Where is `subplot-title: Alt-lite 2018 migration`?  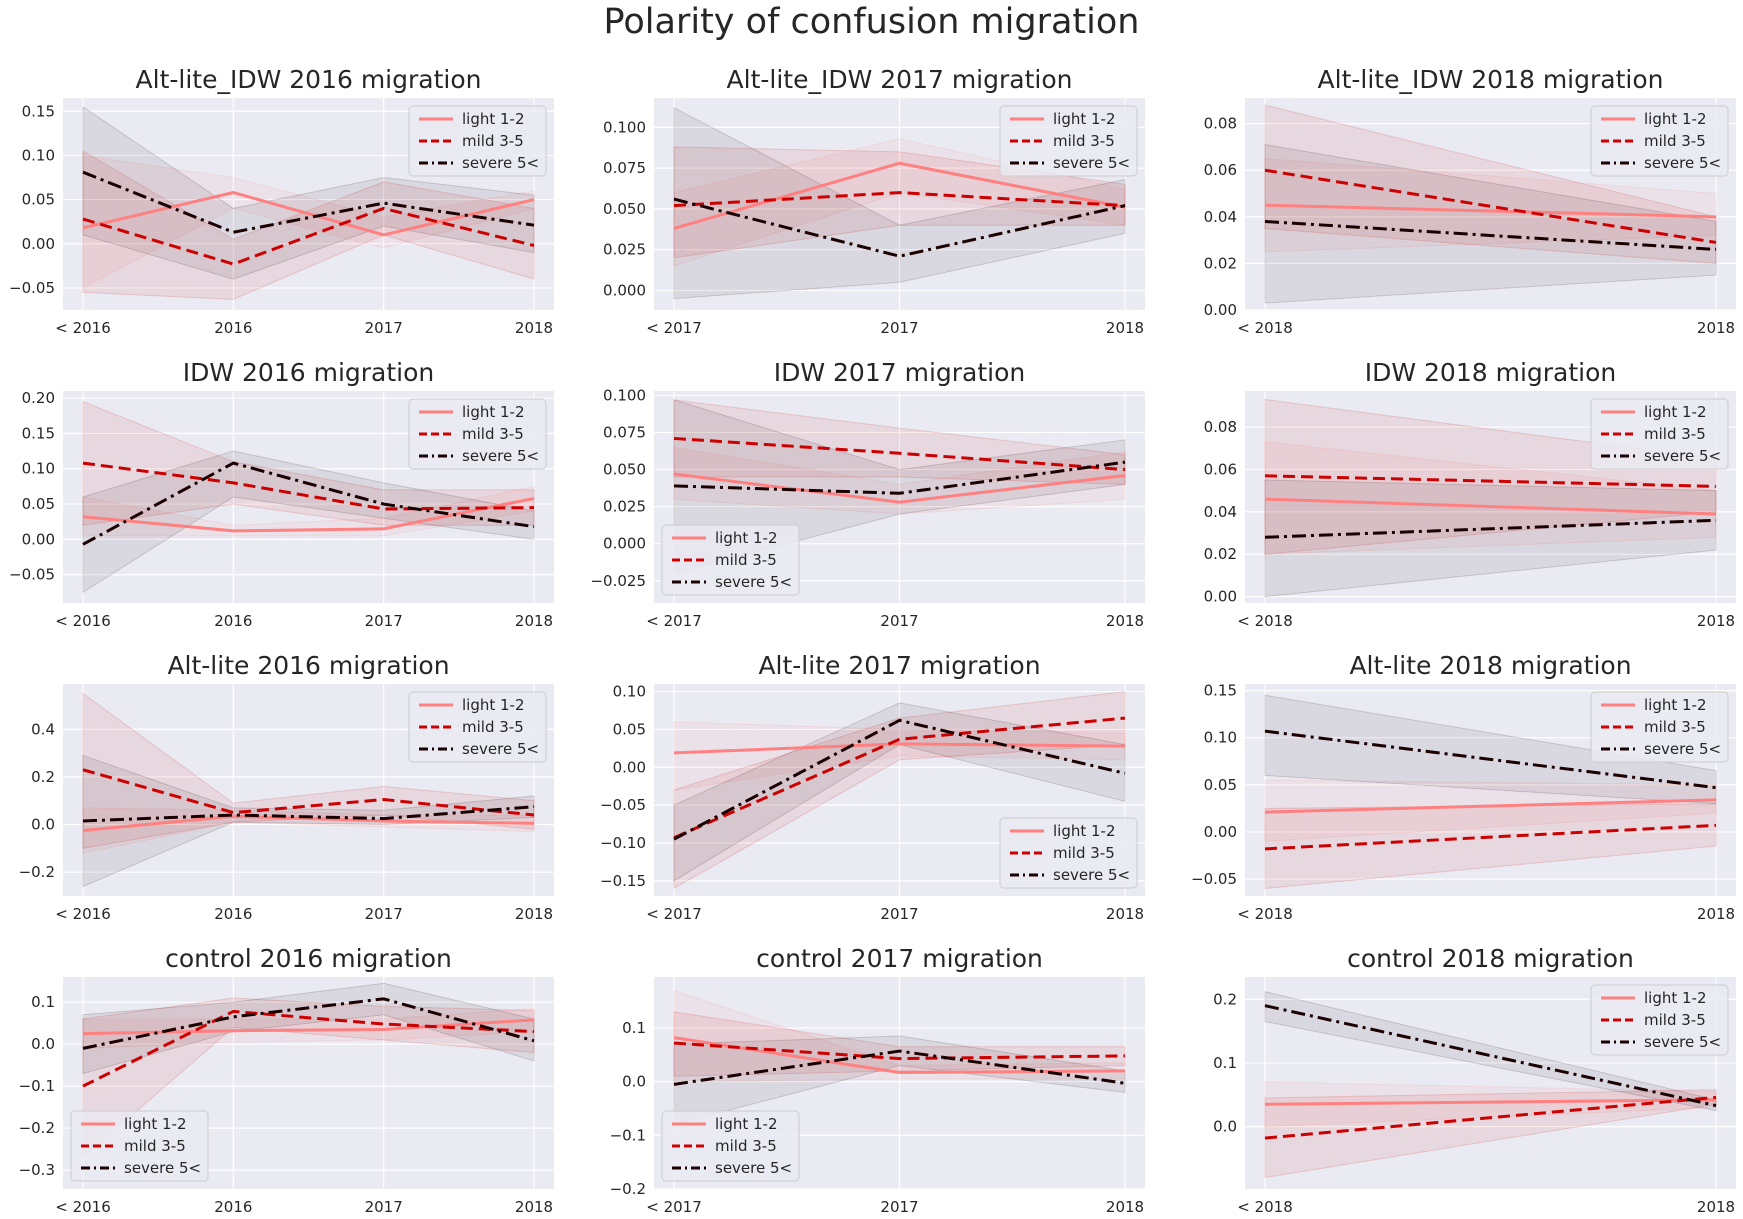 subplot-title: Alt-lite 2018 migration is located at coordinates (1490, 665).